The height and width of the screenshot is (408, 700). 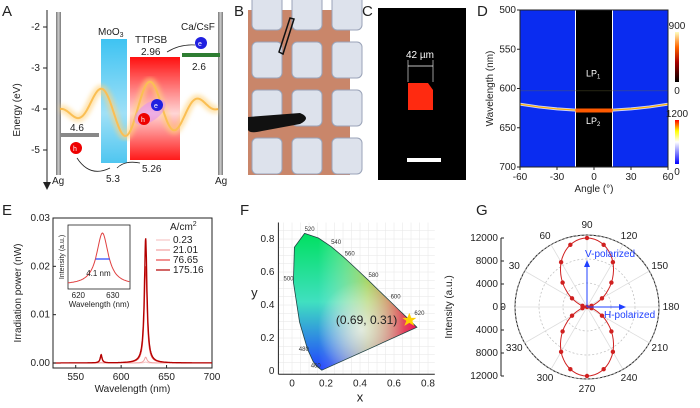 What do you see at coordinates (610, 254) in the screenshot?
I see `v-polarized-label: V-polarized` at bounding box center [610, 254].